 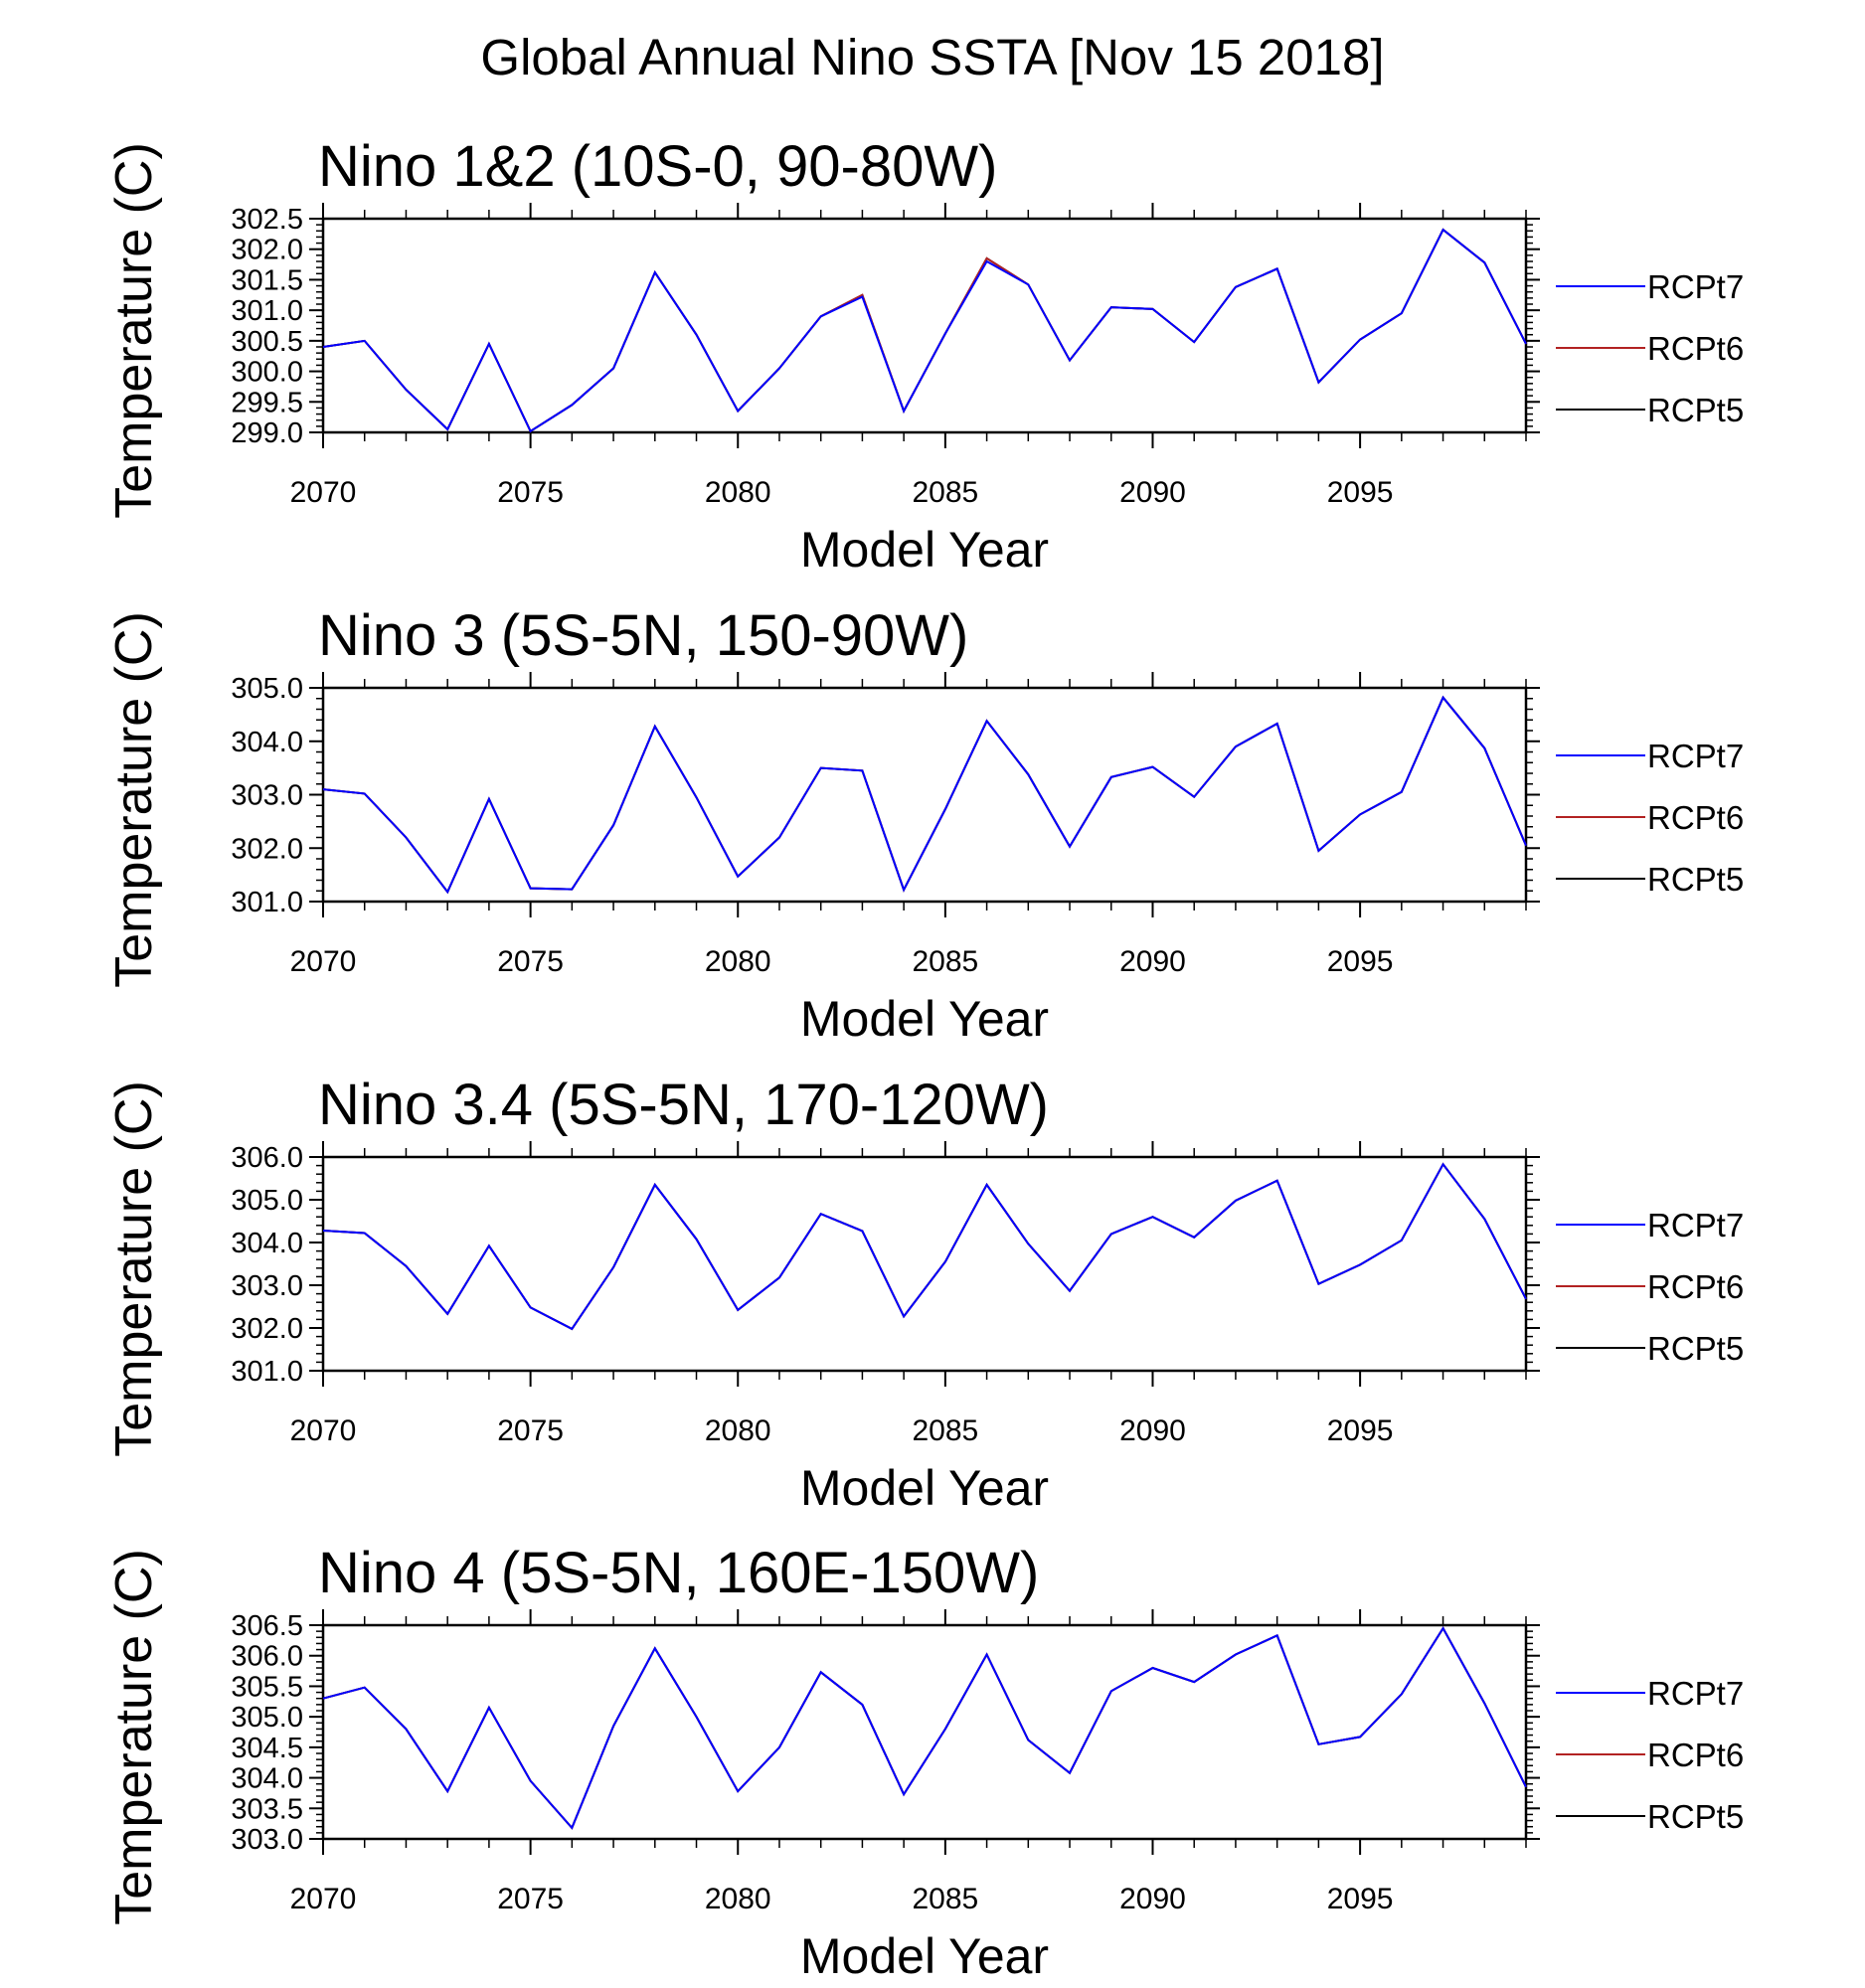 What do you see at coordinates (657, 166) in the screenshot?
I see `panel-title: Nino 1&2 (10S-0, 90-80W)` at bounding box center [657, 166].